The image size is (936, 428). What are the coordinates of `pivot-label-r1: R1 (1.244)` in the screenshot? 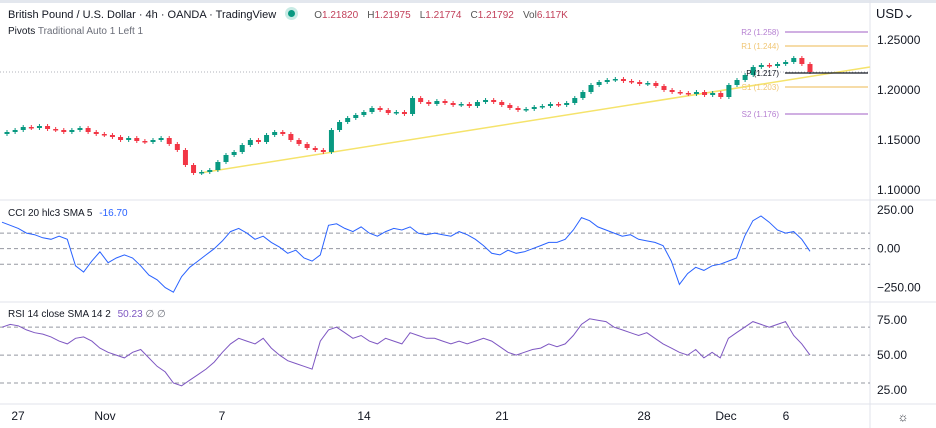 It's located at (760, 46).